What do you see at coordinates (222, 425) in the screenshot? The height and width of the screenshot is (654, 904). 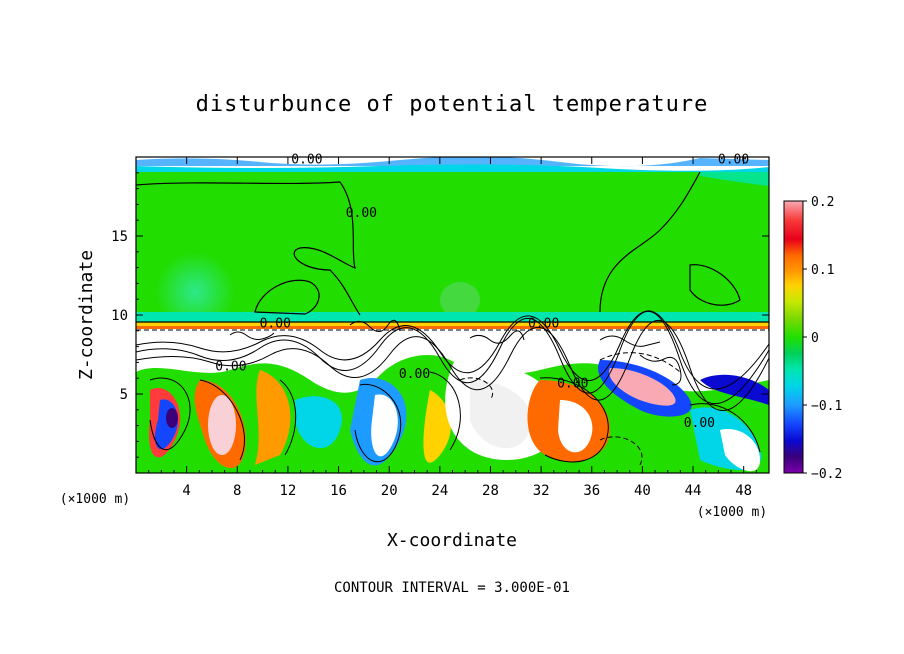 I see `field-lower-pink1` at bounding box center [222, 425].